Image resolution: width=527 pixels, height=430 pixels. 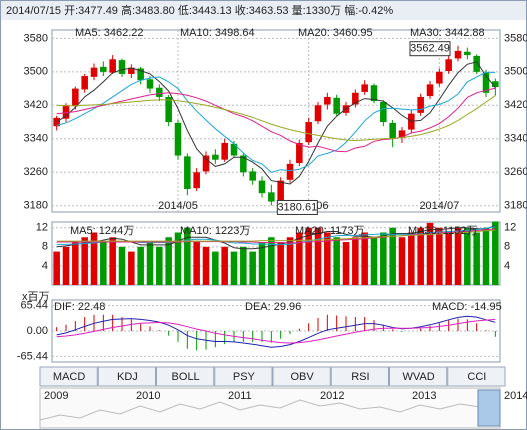 I want to click on tab-label: KDJ, so click(x=127, y=377).